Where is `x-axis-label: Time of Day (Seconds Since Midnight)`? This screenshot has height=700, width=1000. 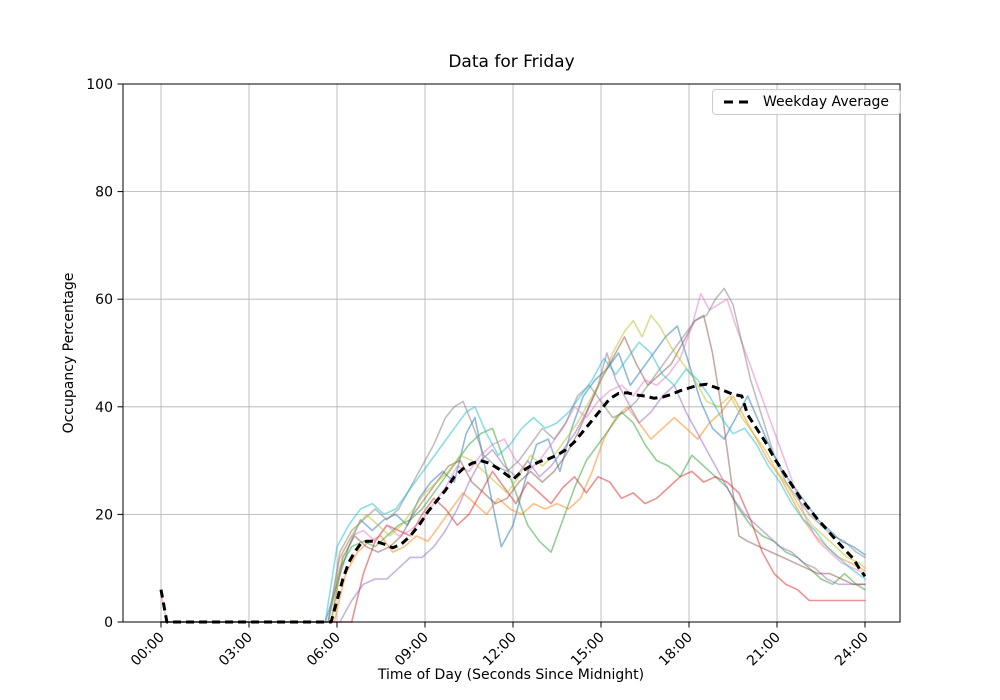
x-axis-label: Time of Day (Seconds Since Midnight) is located at coordinates (511, 675).